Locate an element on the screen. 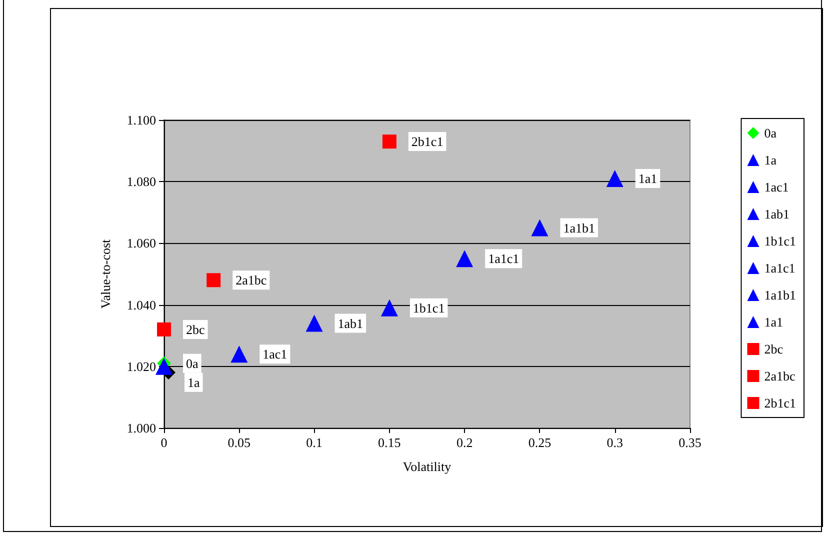 This screenshot has width=826, height=536. y-tick-label: 1.020 is located at coordinates (141, 366).